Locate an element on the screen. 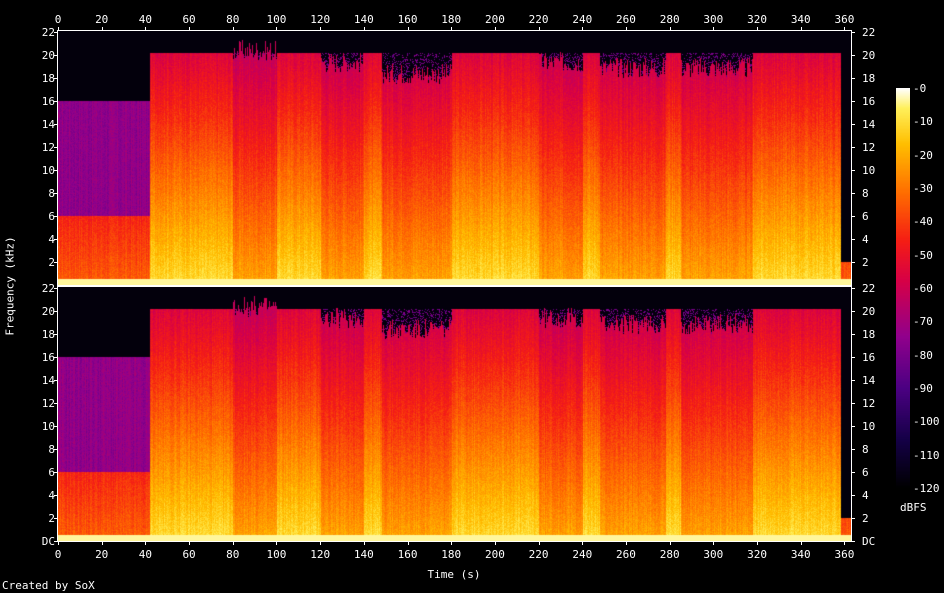 The height and width of the screenshot is (593, 944). x-tick-label-bottom: 140 is located at coordinates (363, 554).